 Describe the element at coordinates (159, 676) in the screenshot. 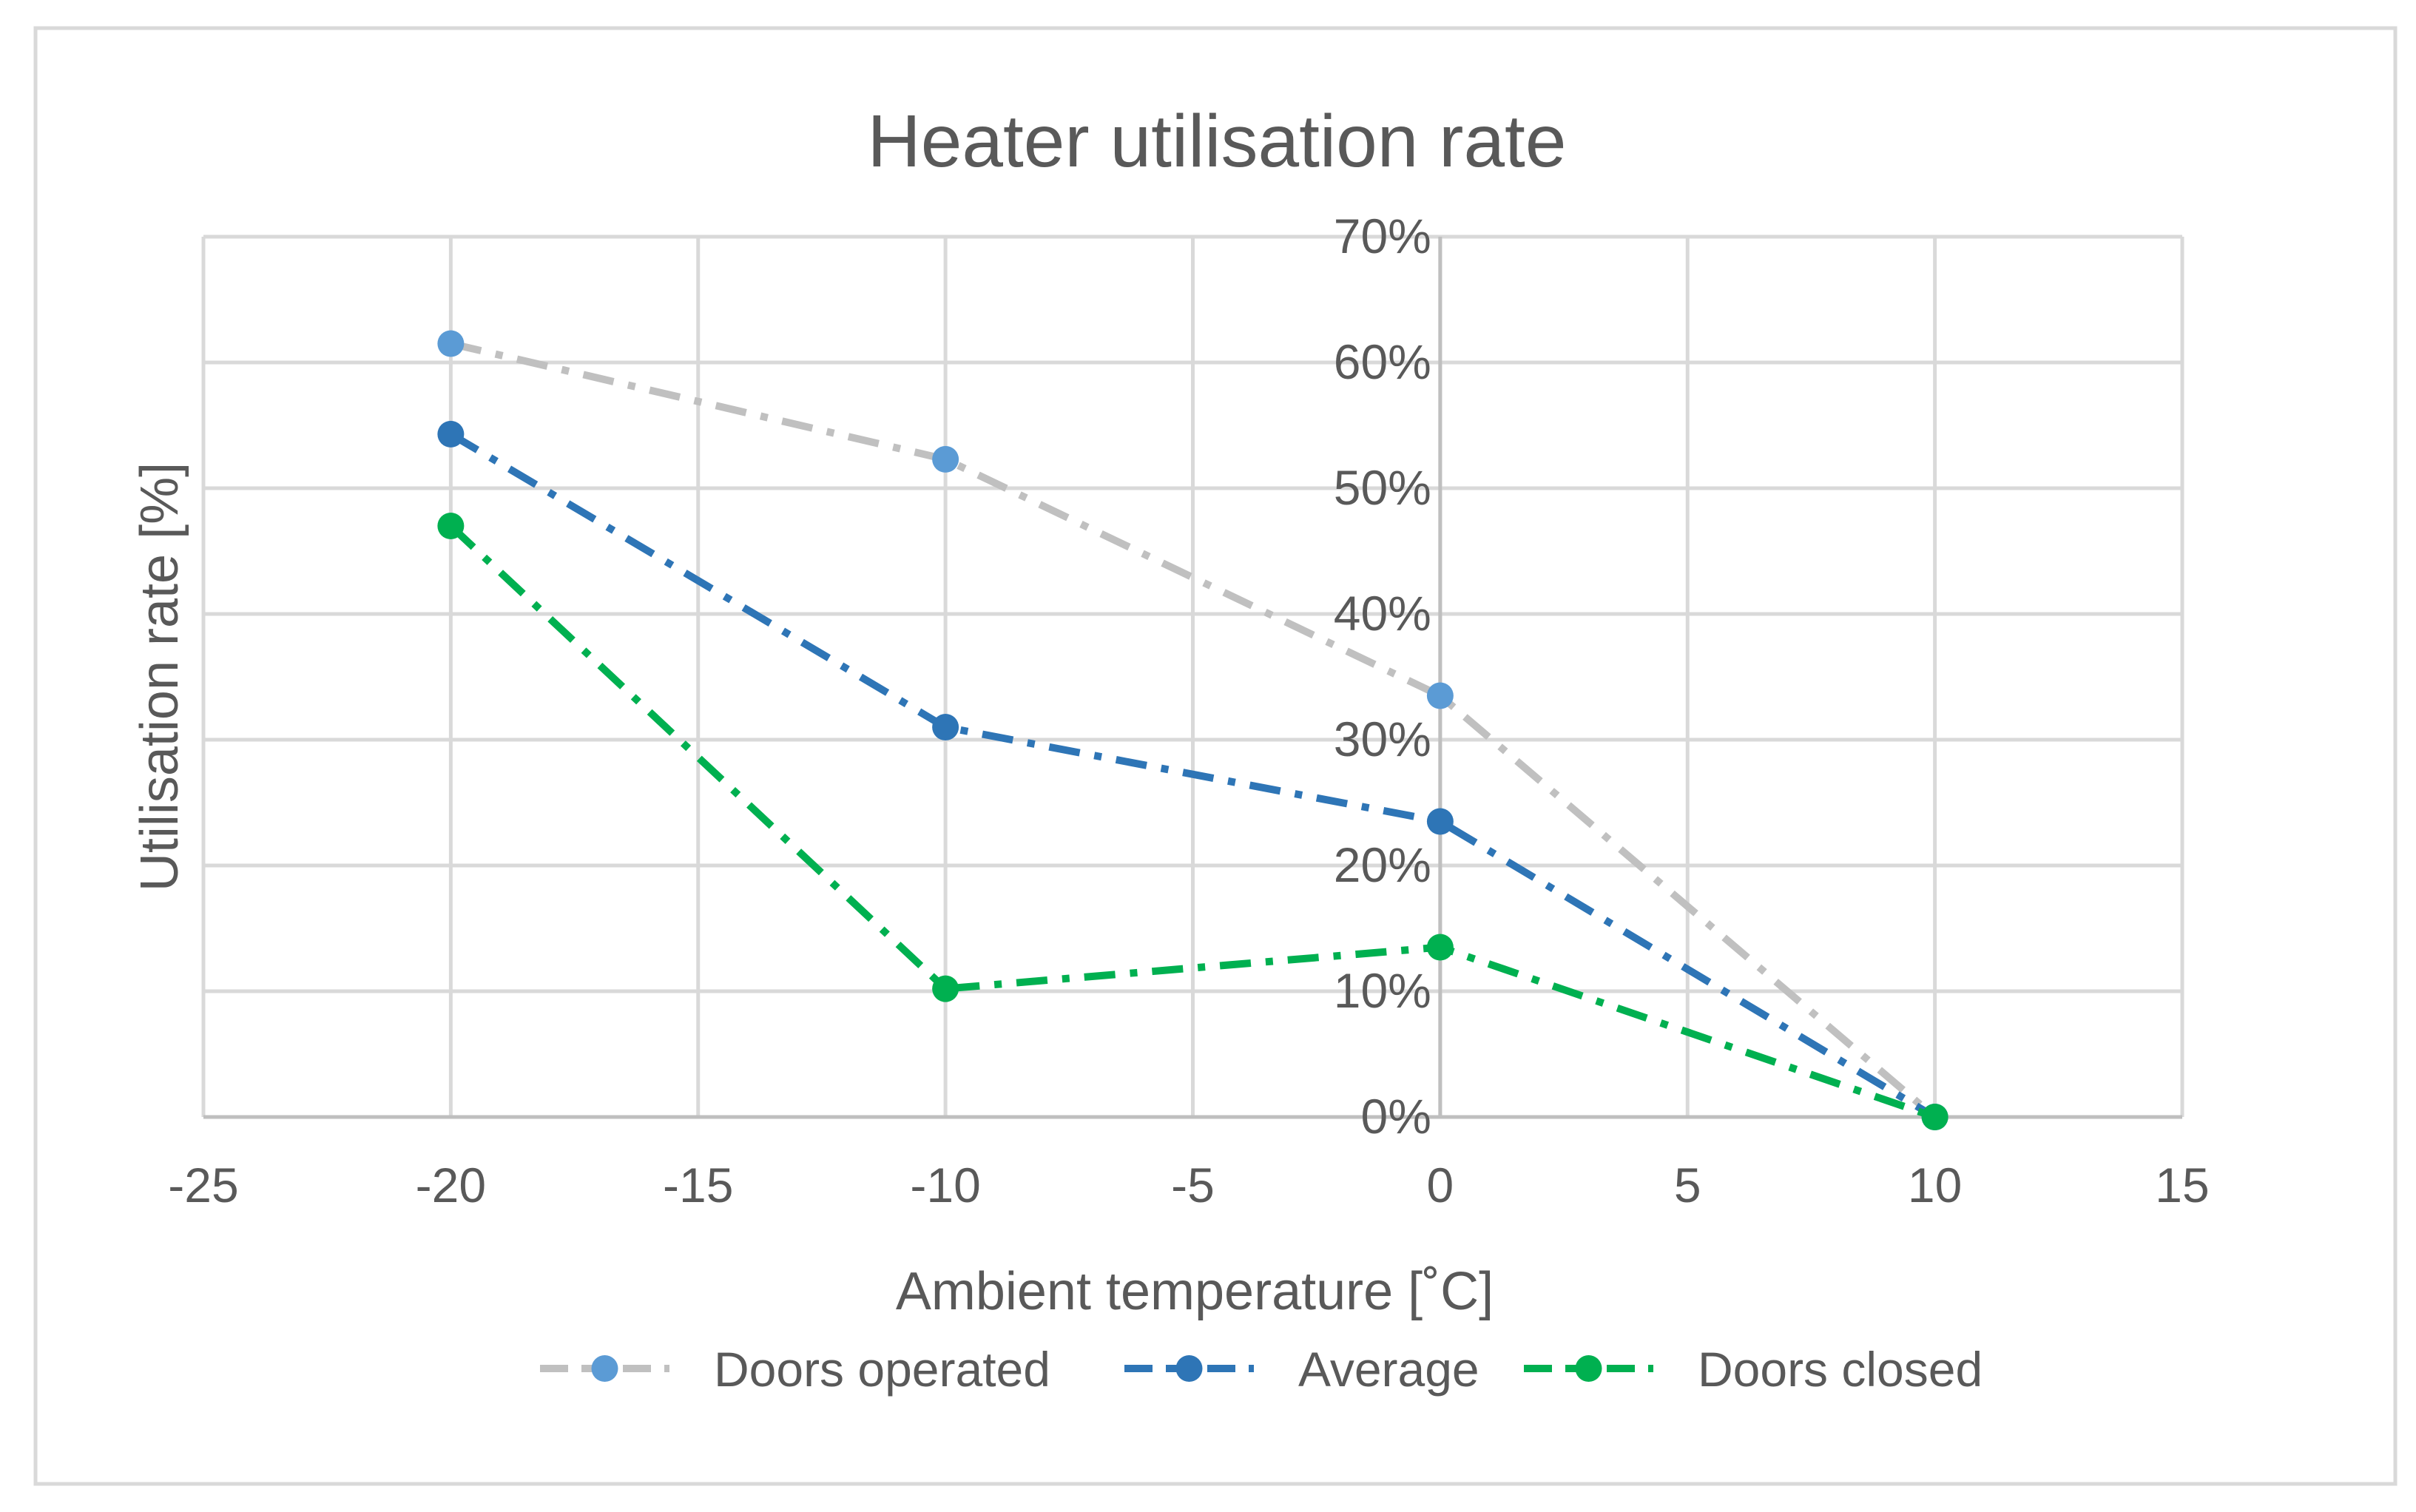

I see `y-axis-title: Utilisation rate [%]` at that location.